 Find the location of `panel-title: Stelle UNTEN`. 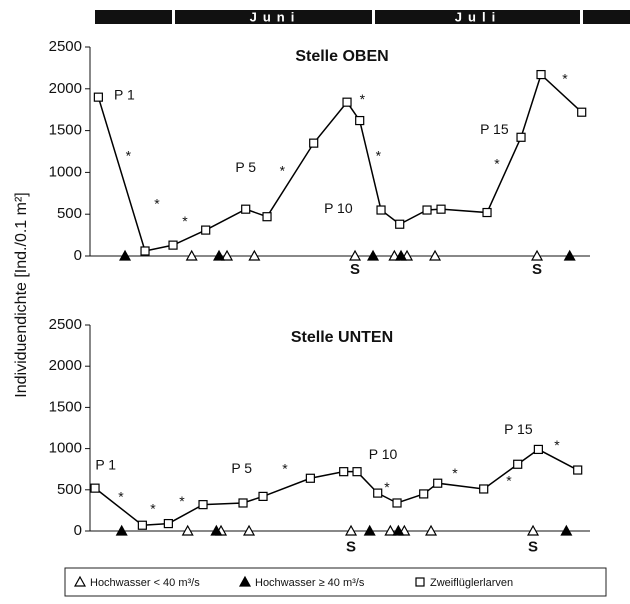

panel-title: Stelle UNTEN is located at coordinates (342, 337).